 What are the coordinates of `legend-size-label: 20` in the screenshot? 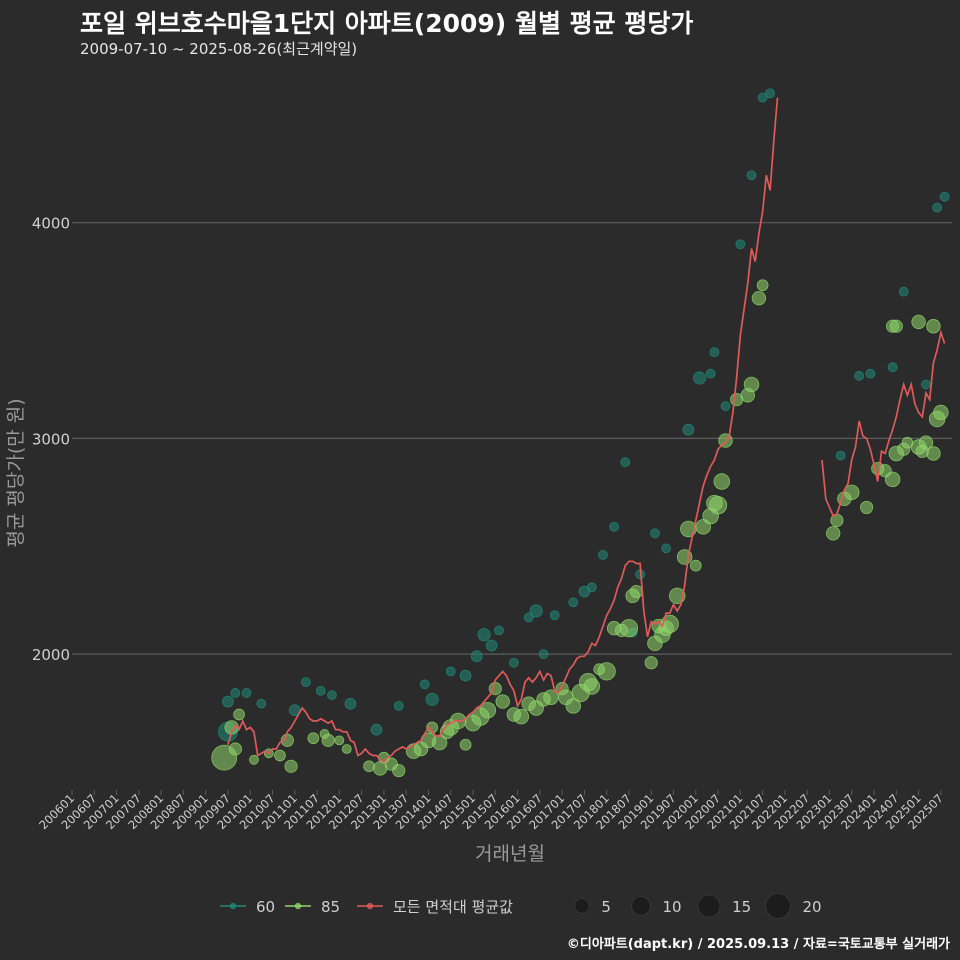 It's located at (811, 907).